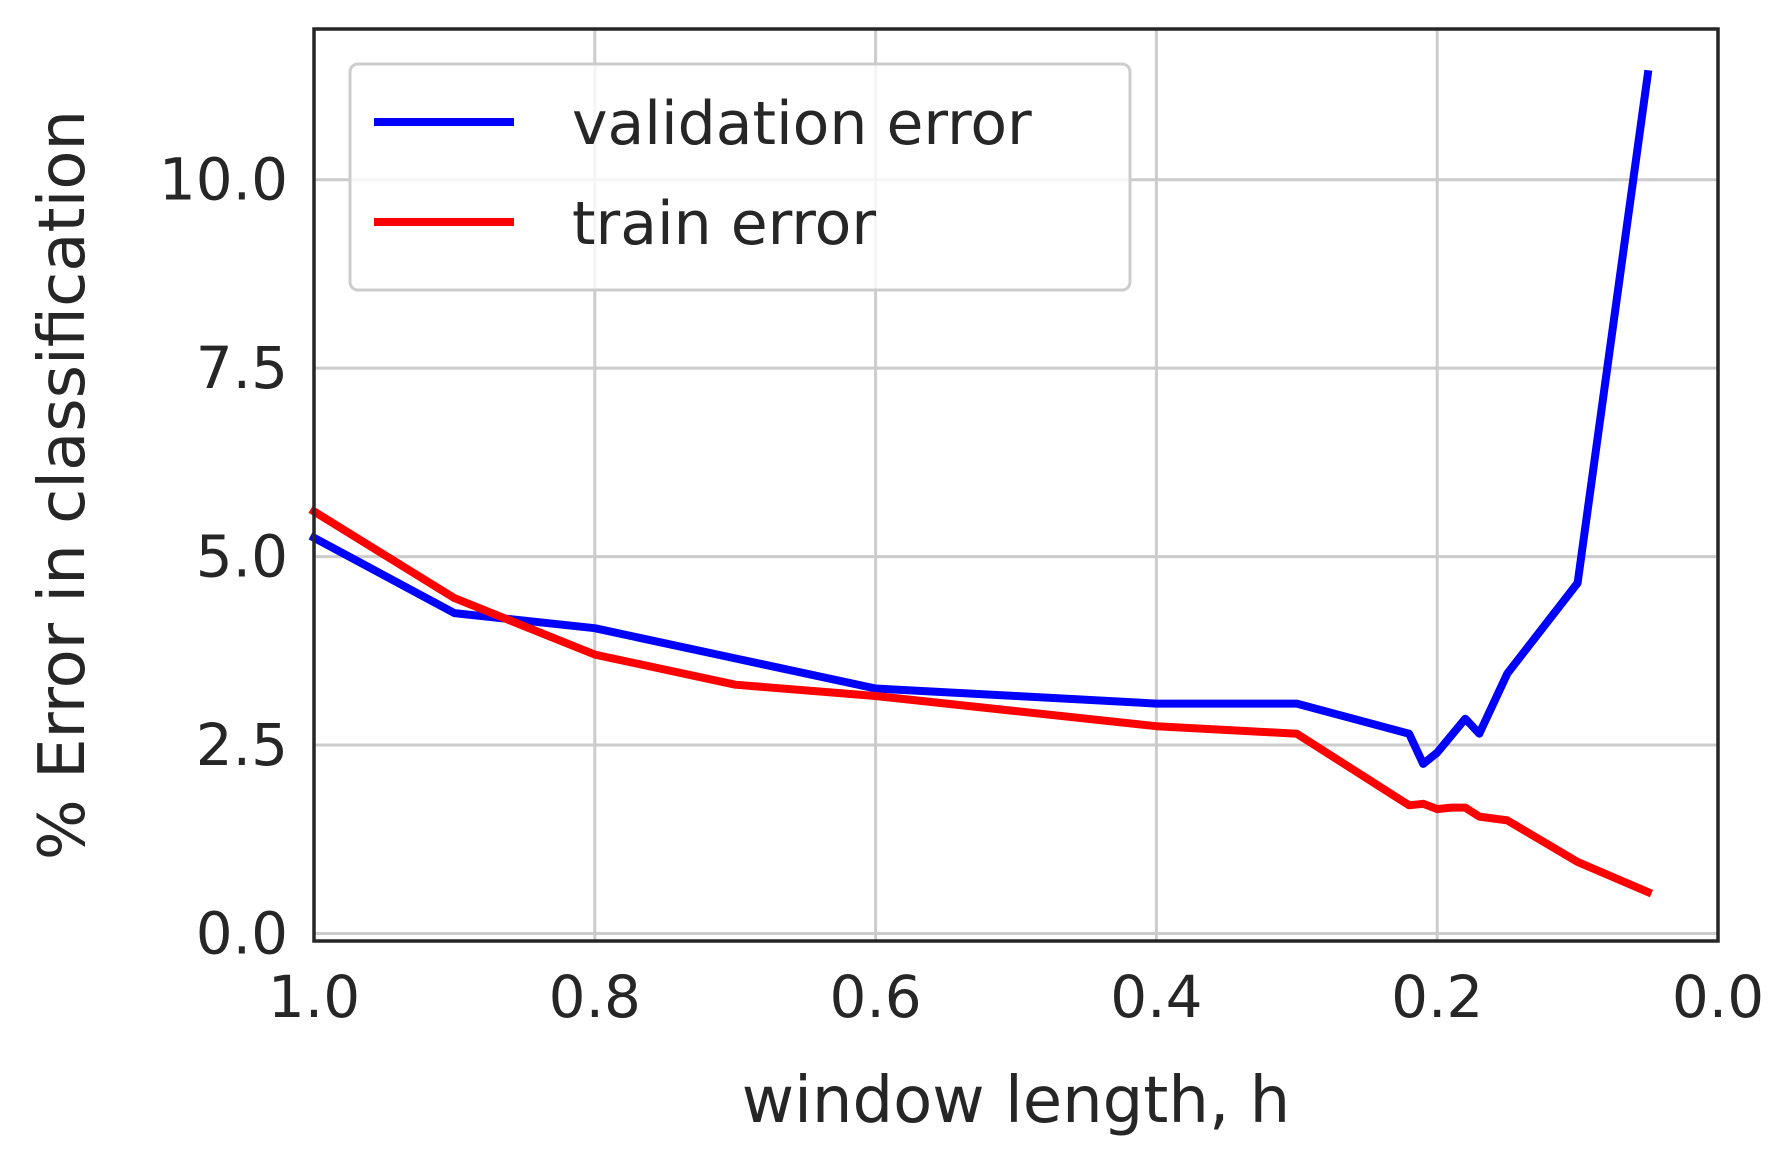 The image size is (1792, 1162). Describe the element at coordinates (1718, 997) in the screenshot. I see `x-tick-label: 0.0` at that location.